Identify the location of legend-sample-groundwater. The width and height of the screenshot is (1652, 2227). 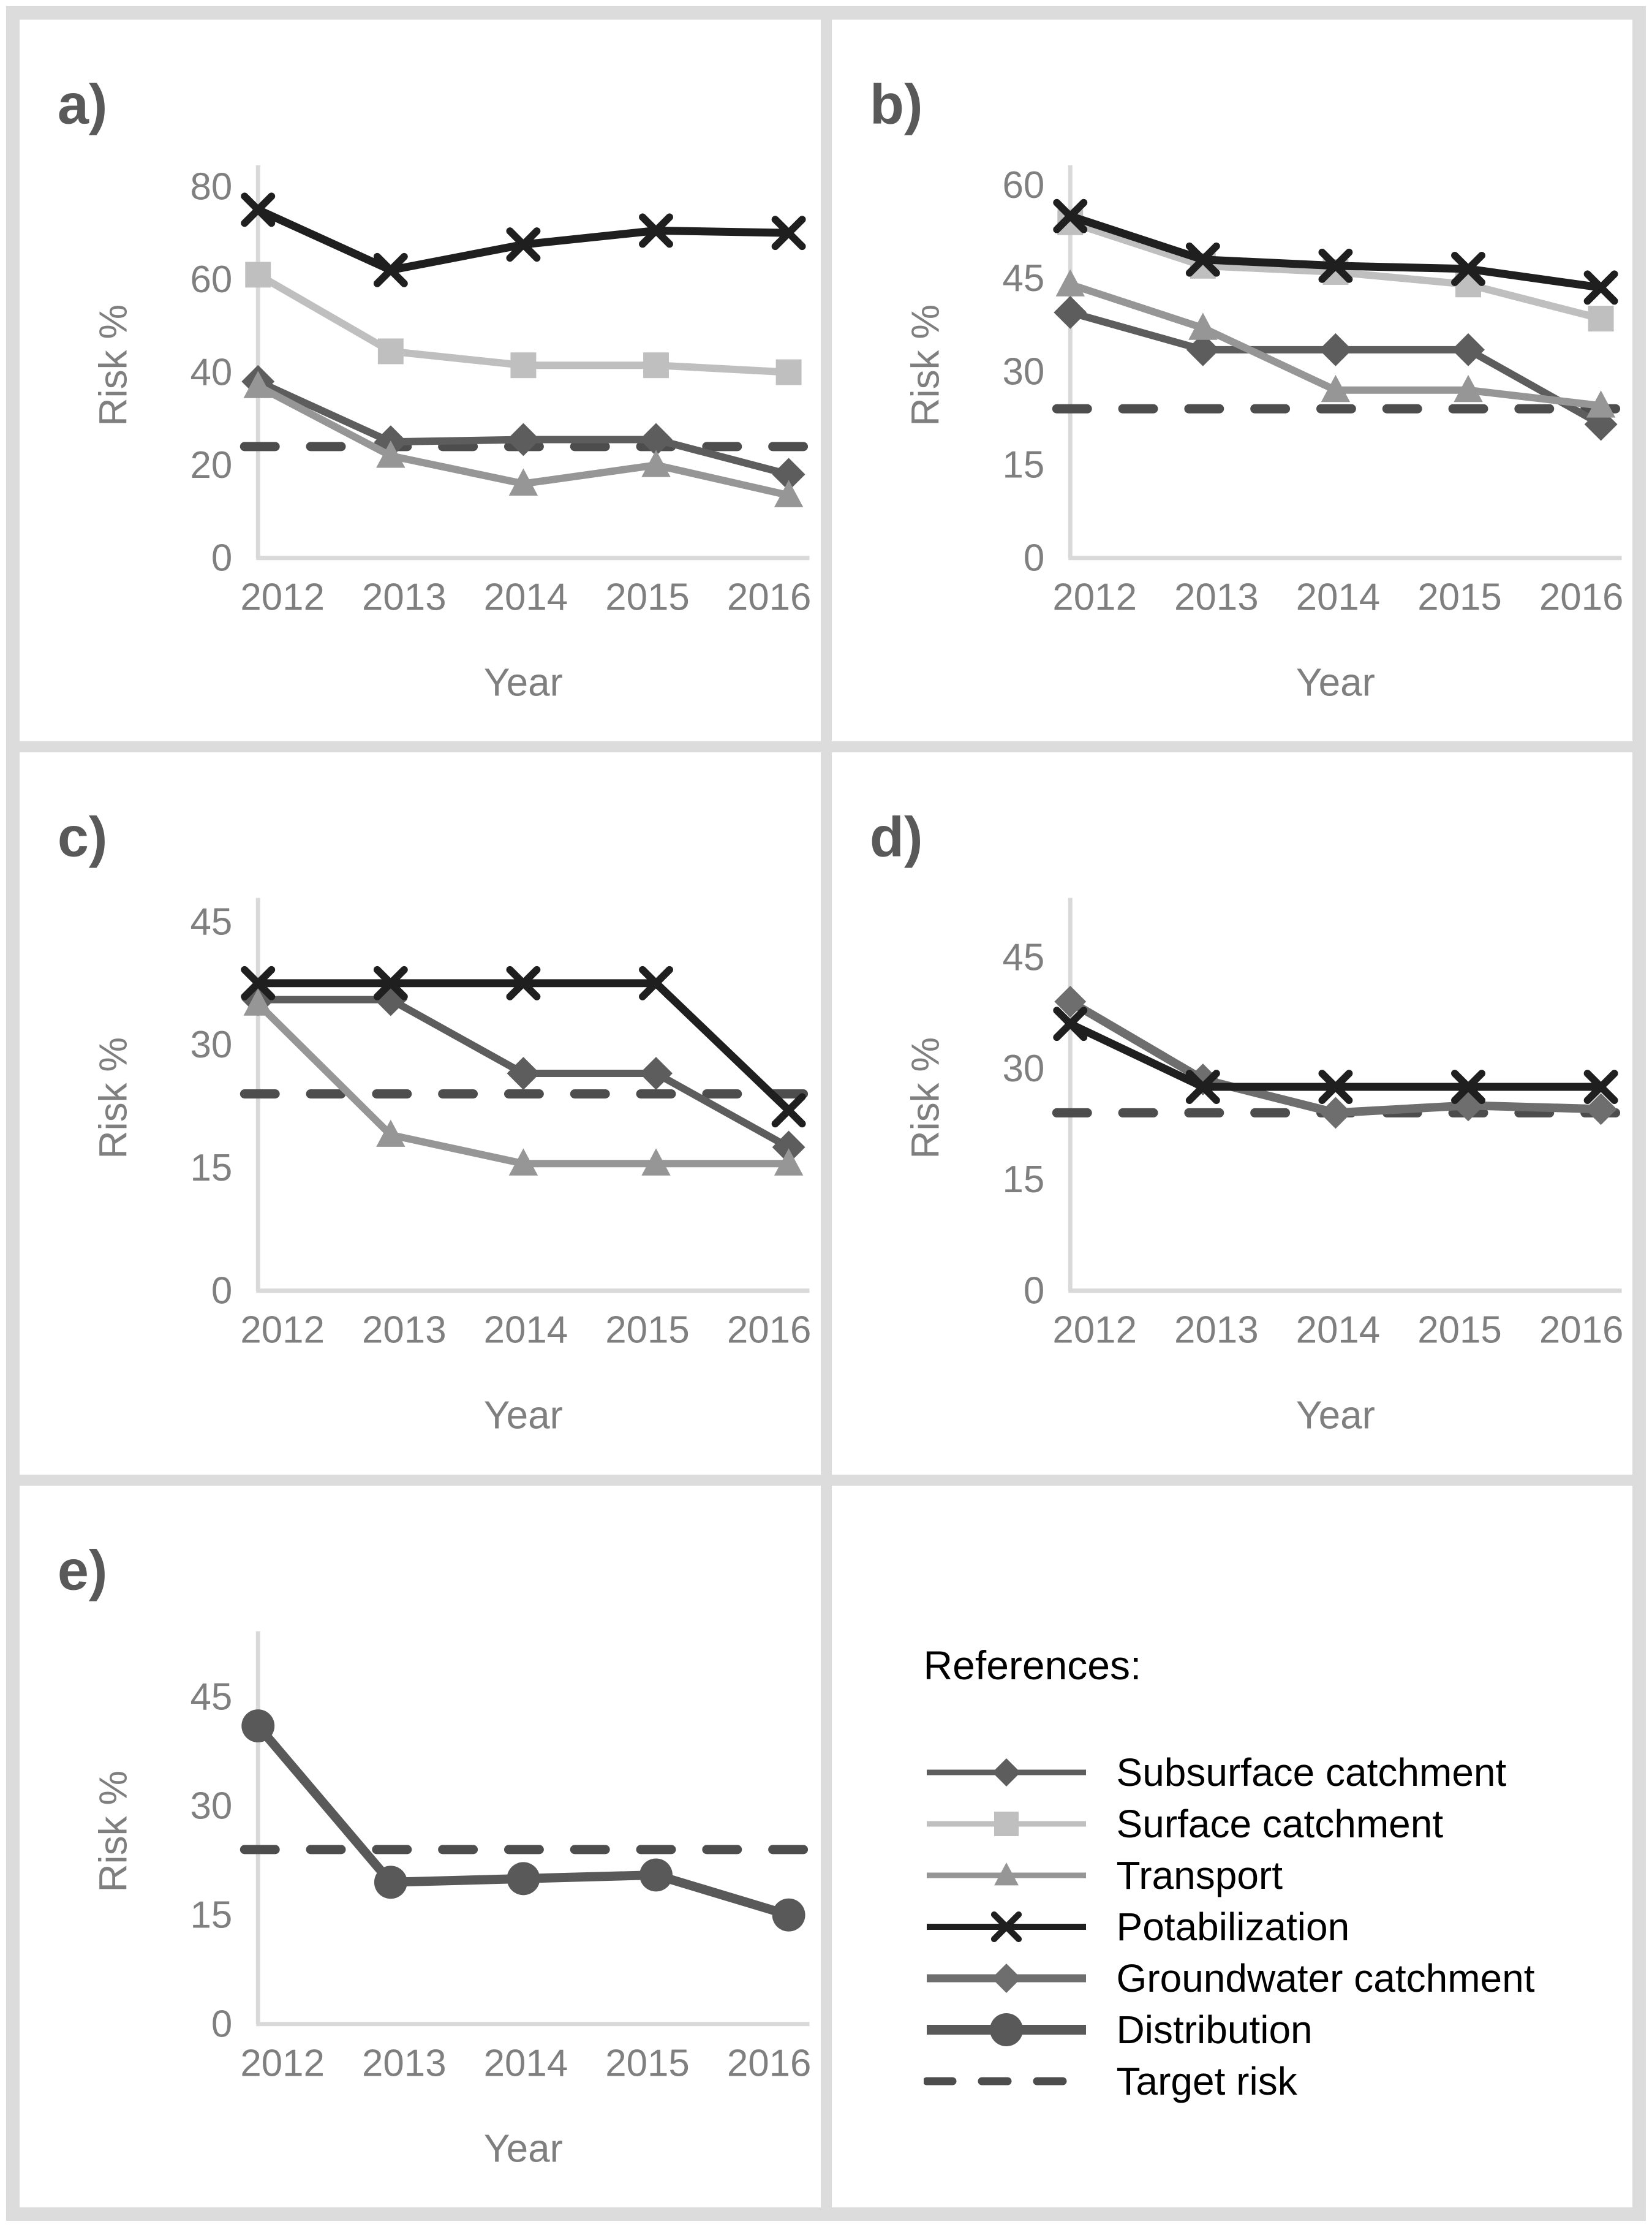
(1006, 1978).